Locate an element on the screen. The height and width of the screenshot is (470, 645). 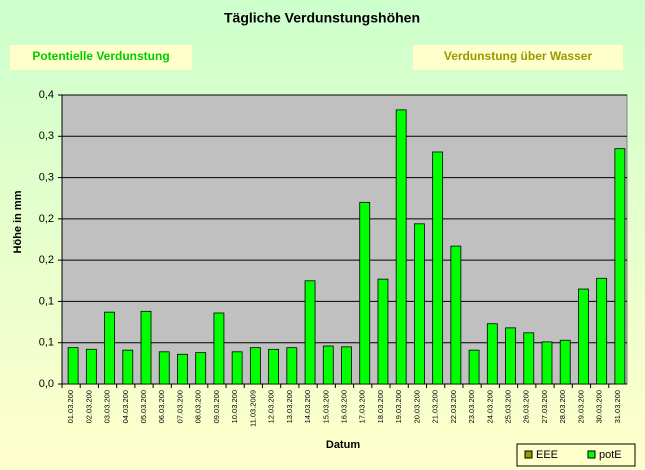
y-axis-label: Höhe in mm is located at coordinates (18, 221).